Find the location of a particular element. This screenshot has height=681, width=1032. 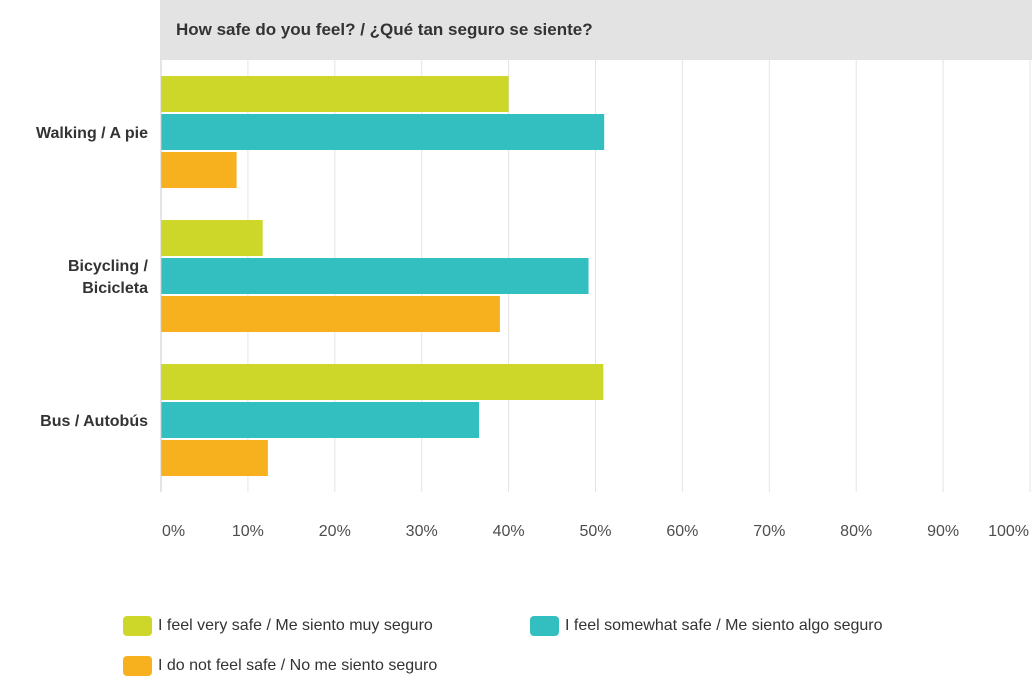

legend-swatch-somewhat-safe is located at coordinates (544, 626).